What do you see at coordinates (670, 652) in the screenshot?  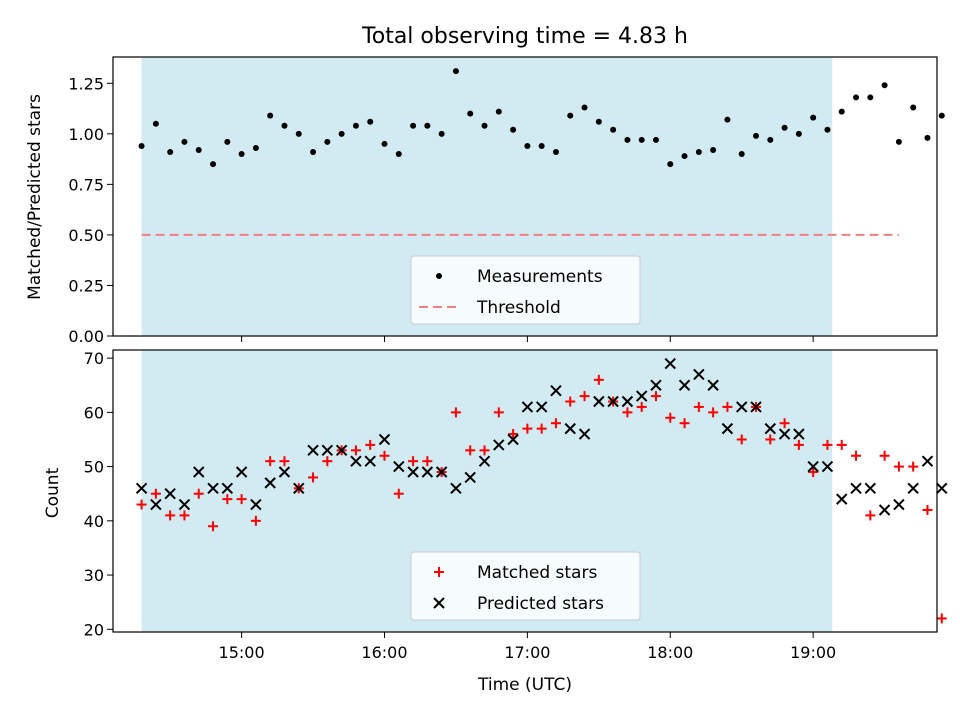 I see `x-tick-label: 18:00` at bounding box center [670, 652].